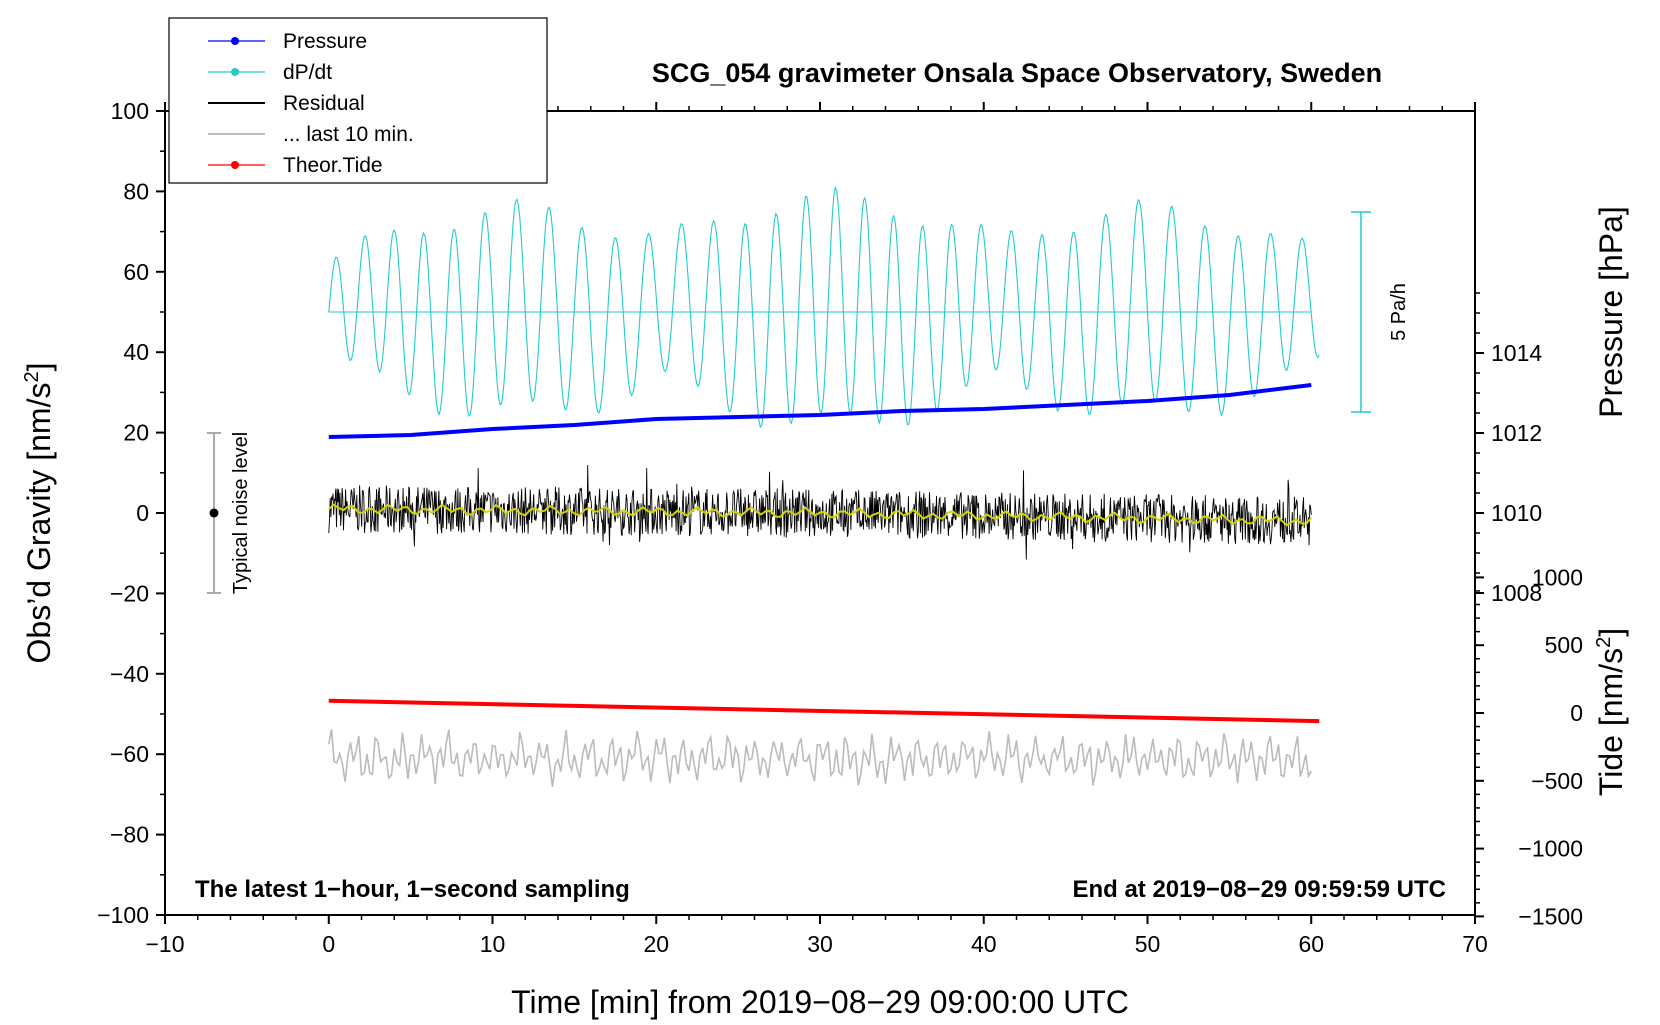 The image size is (1660, 1025). Describe the element at coordinates (129, 593) in the screenshot. I see `y-tick-label: −20` at that location.